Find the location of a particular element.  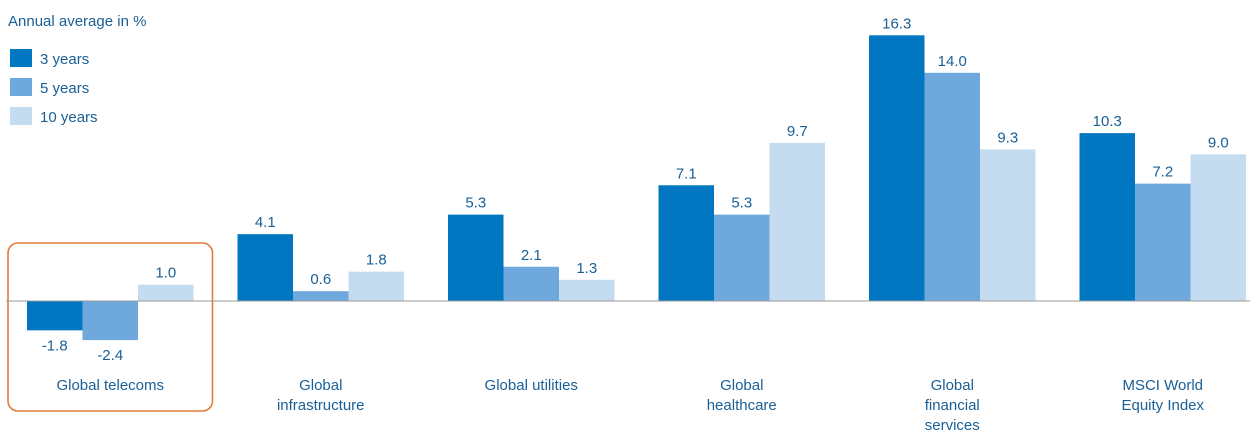

value-label-msci-world-equity-index-10-years: 9.0 is located at coordinates (1218, 142).